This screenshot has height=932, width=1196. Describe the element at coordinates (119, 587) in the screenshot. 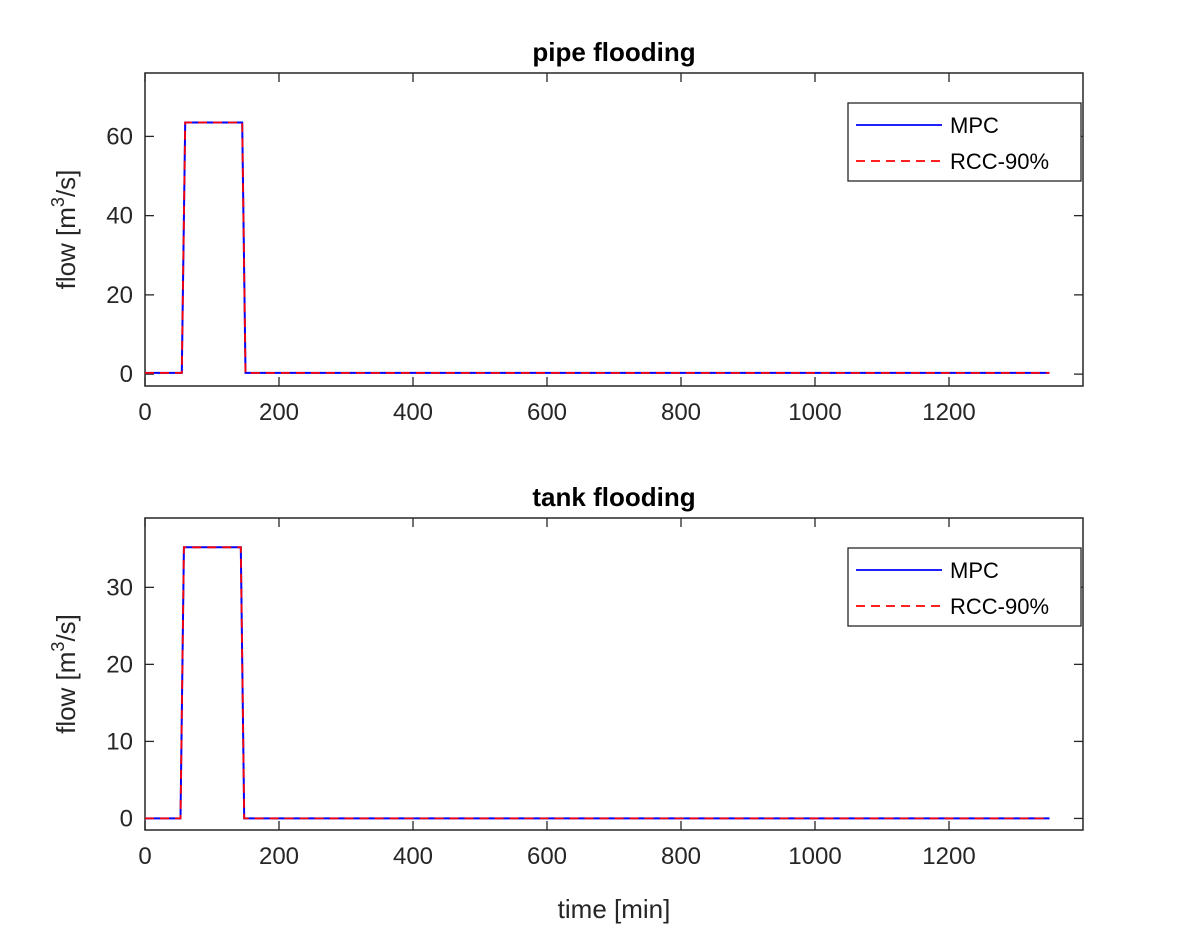

I see `y-tick-label: 30` at that location.